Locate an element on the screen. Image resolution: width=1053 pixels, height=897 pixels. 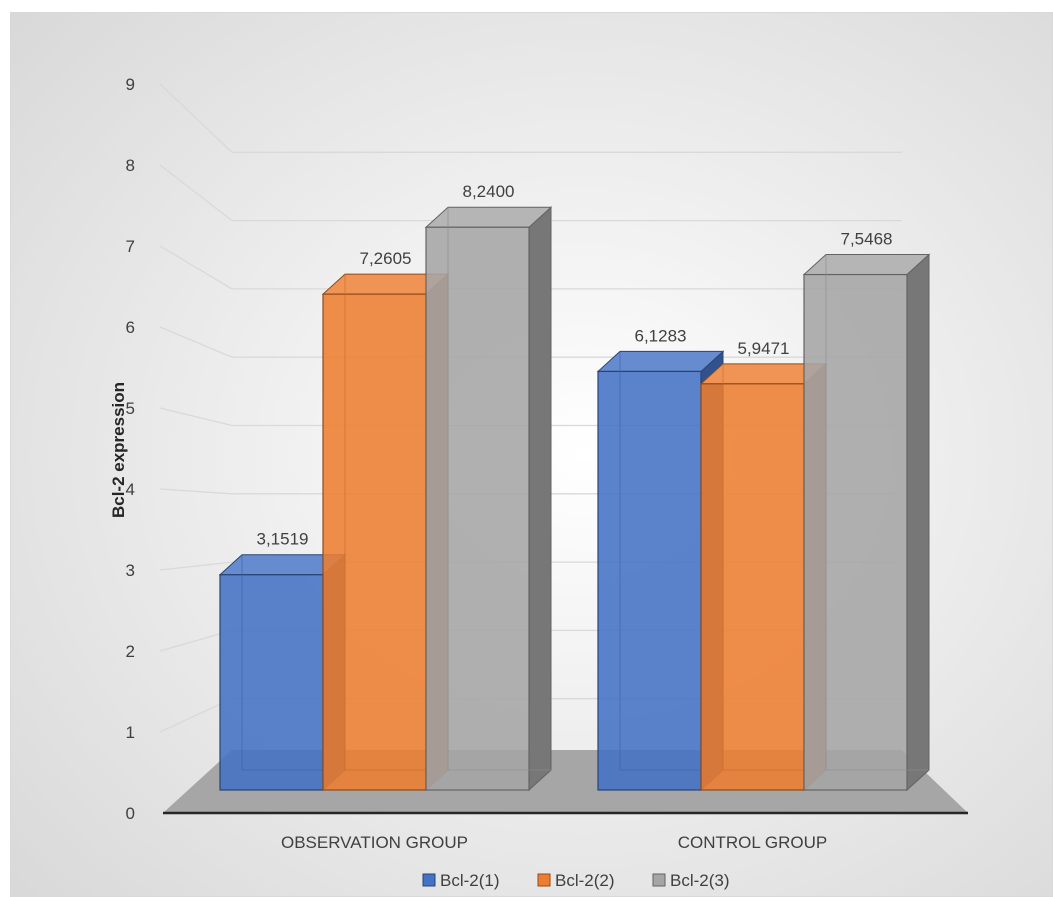
data-label: 8,2400 is located at coordinates (489, 191).